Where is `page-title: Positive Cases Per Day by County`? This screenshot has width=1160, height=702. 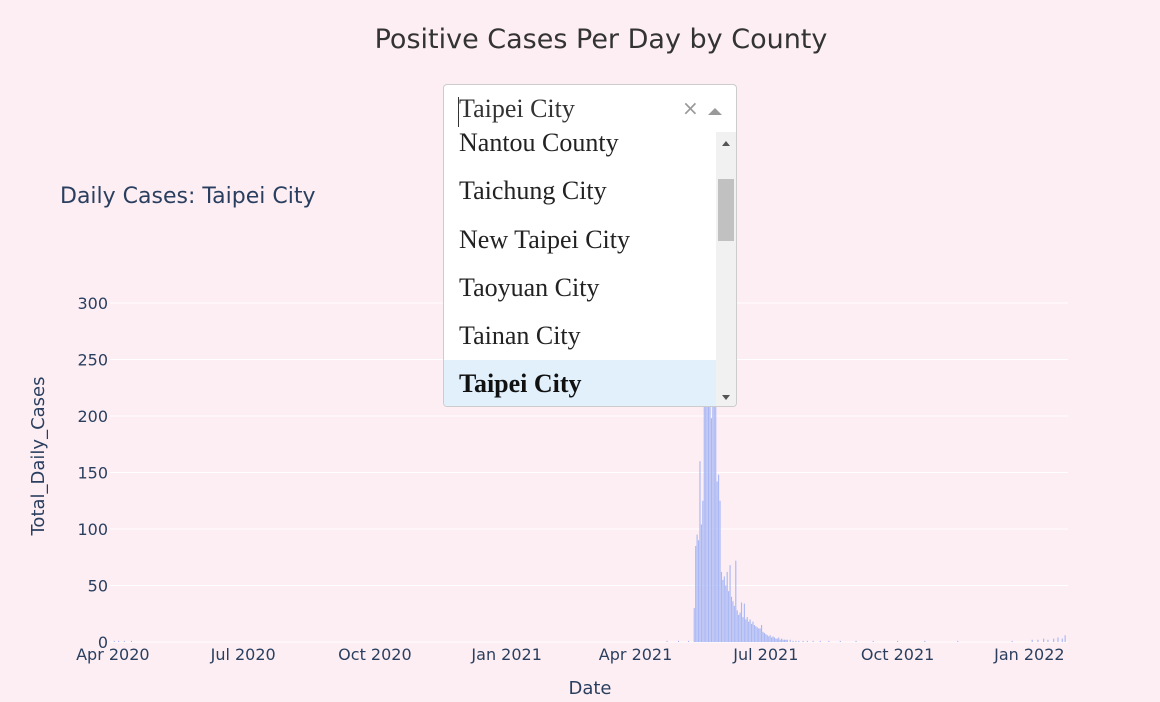 page-title: Positive Cases Per Day by County is located at coordinates (601, 39).